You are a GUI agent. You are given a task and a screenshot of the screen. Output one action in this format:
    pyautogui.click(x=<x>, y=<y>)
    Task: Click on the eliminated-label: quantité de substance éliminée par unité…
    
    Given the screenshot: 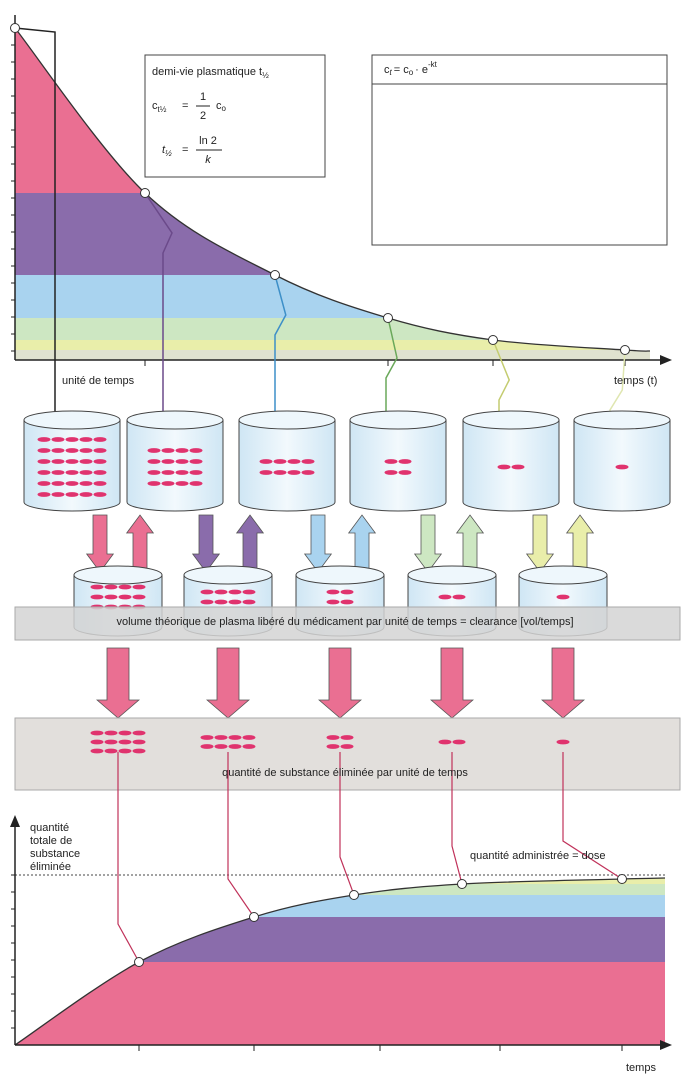 What is the action you would take?
    pyautogui.click(x=345, y=773)
    